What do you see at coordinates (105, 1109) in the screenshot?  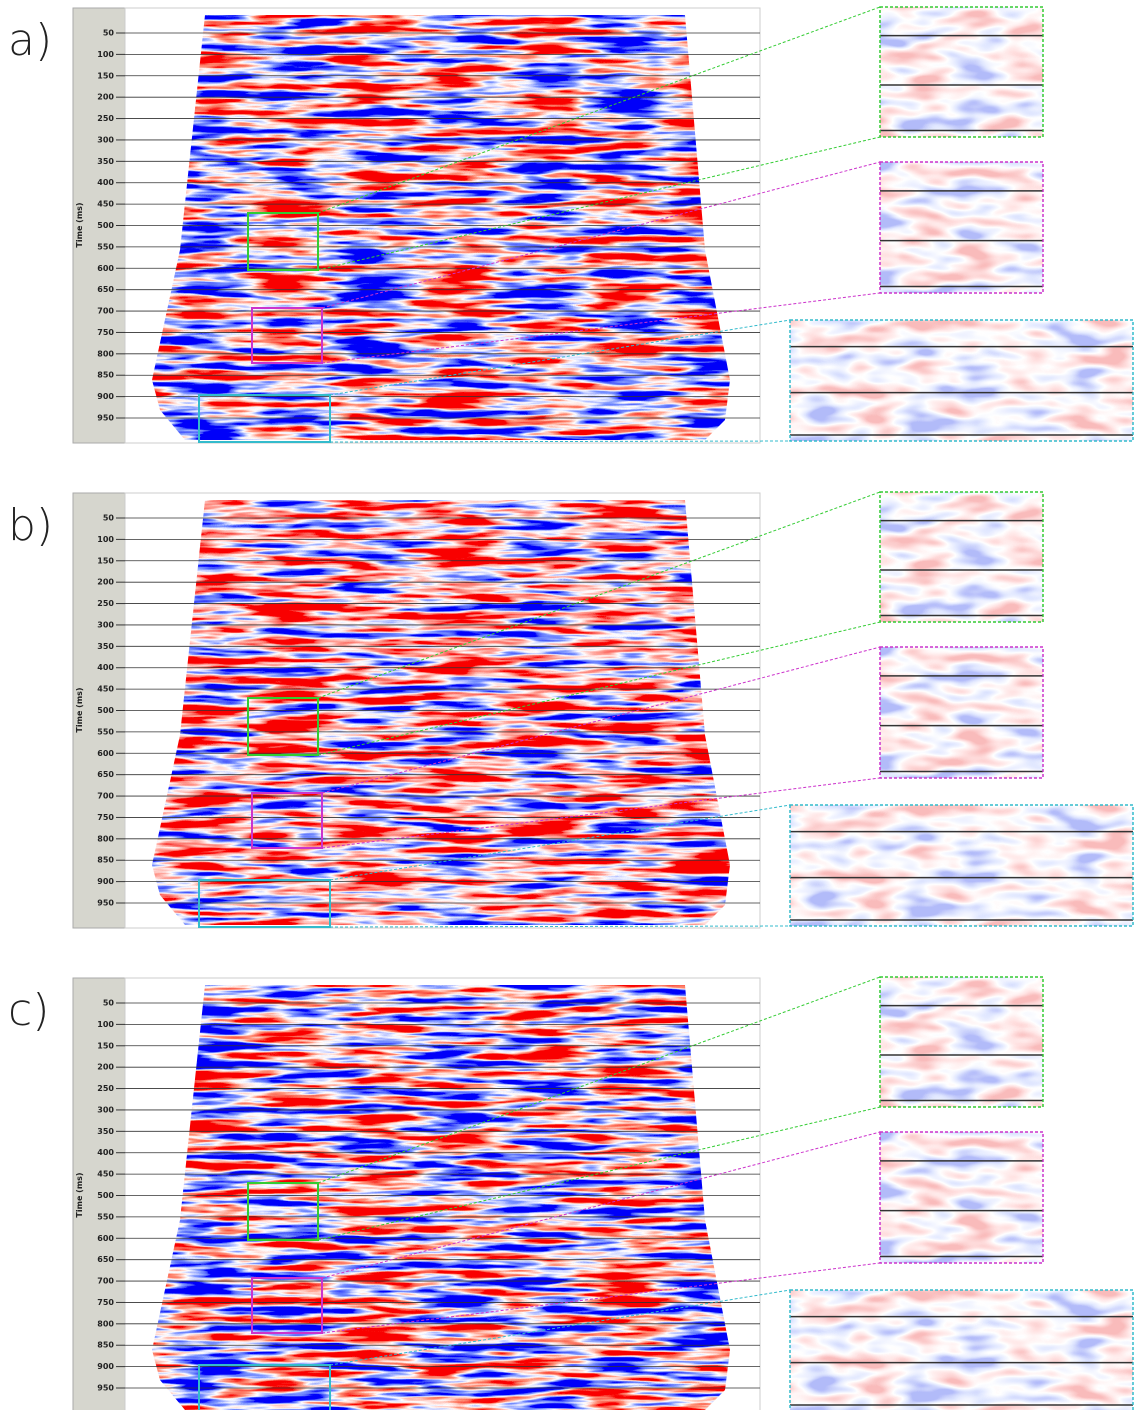 I see `y-tick-label: 300` at bounding box center [105, 1109].